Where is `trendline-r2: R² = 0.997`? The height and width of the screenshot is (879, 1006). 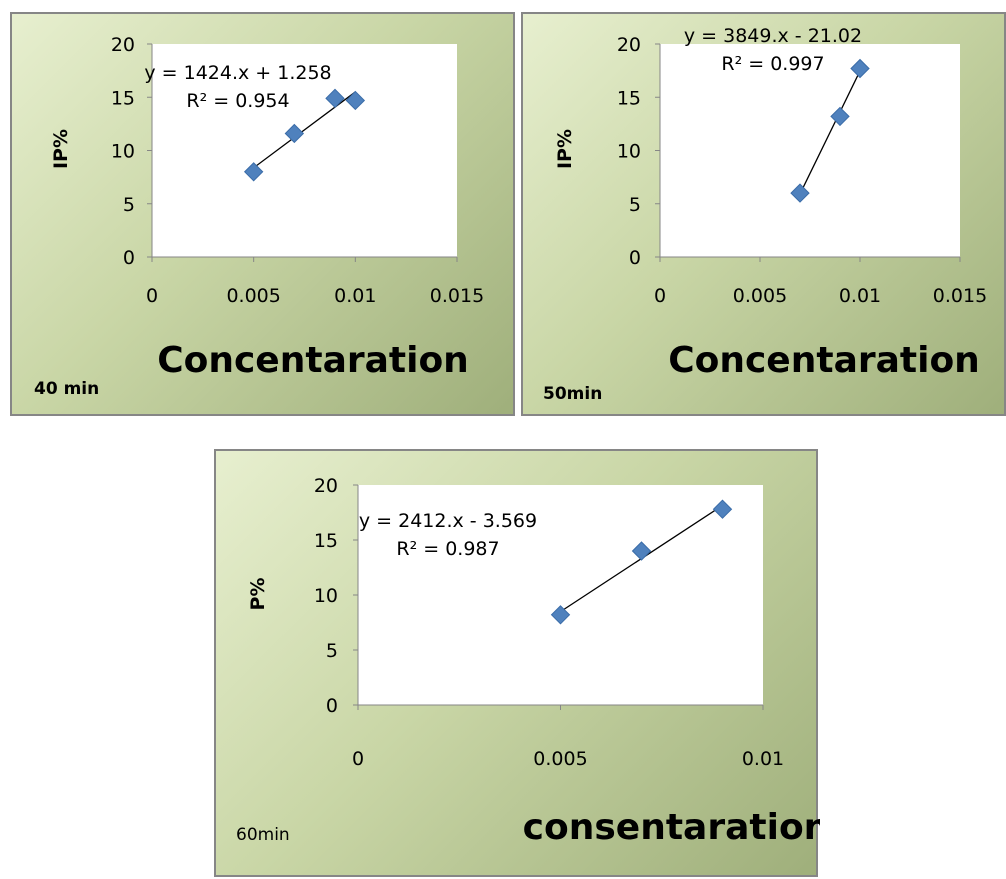 trendline-r2: R² = 0.997 is located at coordinates (772, 64).